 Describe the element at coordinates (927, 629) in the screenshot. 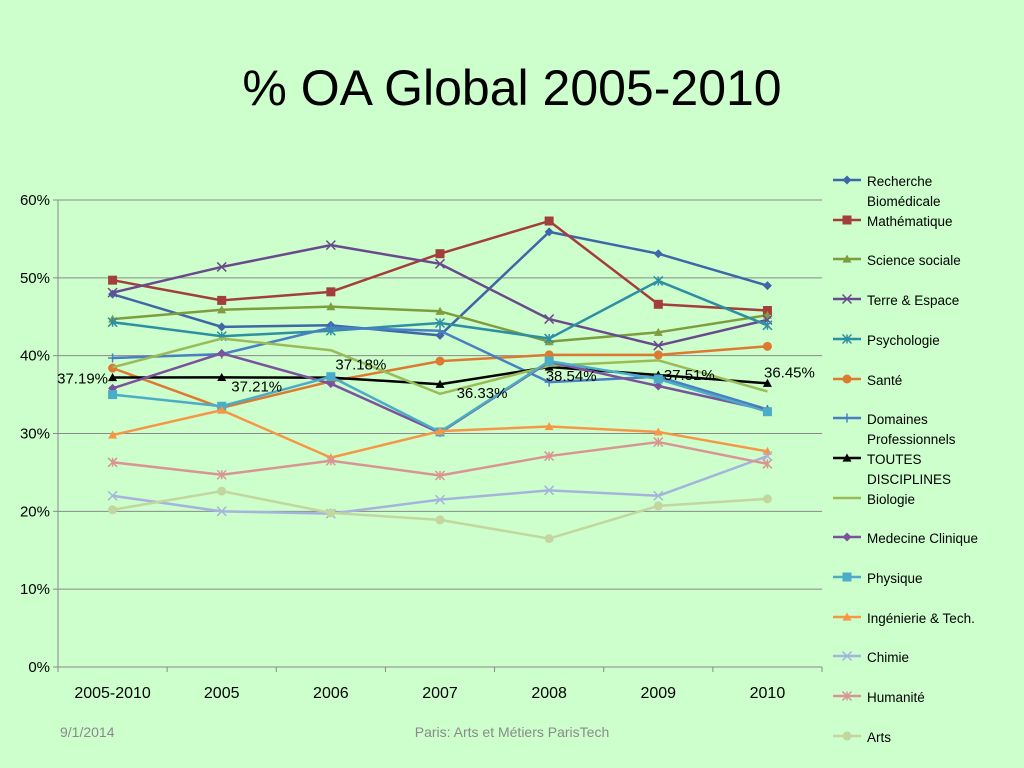

I see `legend-item: Ingénierie & Tech.` at that location.